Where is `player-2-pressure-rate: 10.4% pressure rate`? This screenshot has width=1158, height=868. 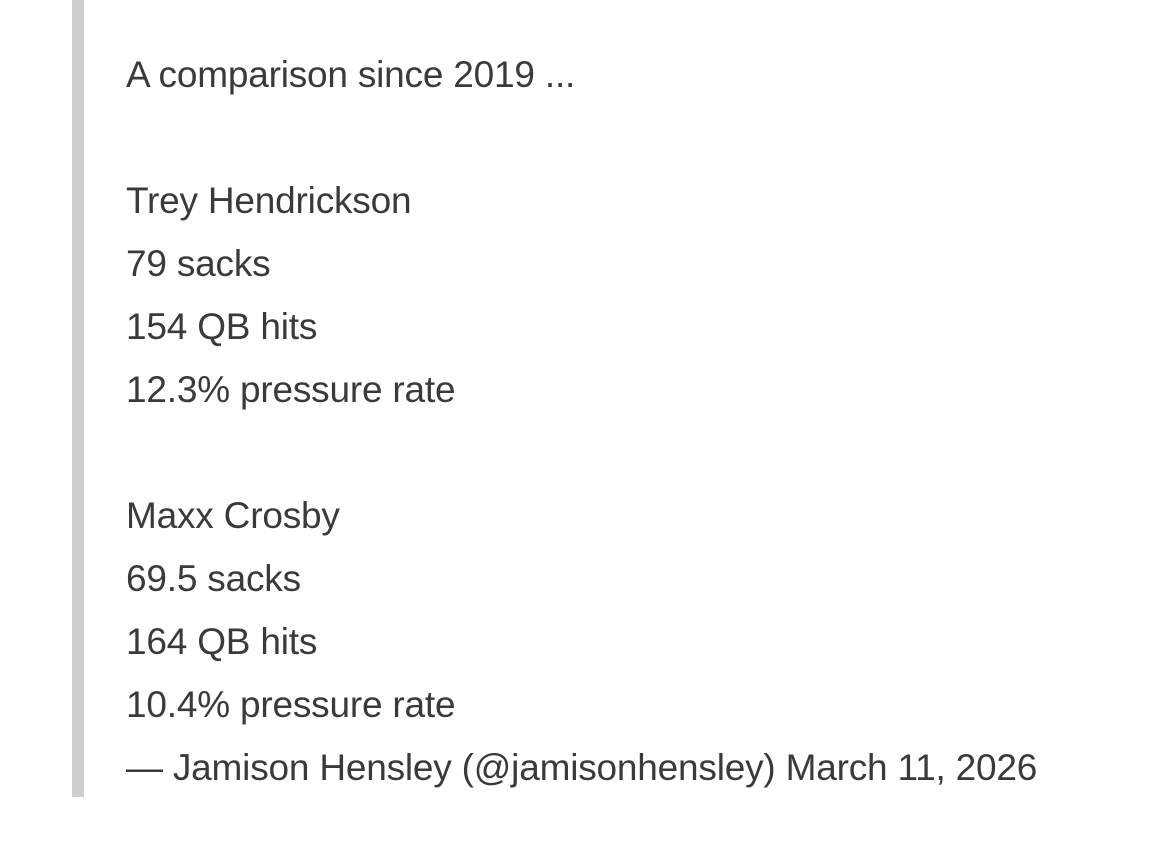
player-2-pressure-rate: 10.4% pressure rate is located at coordinates (291, 704).